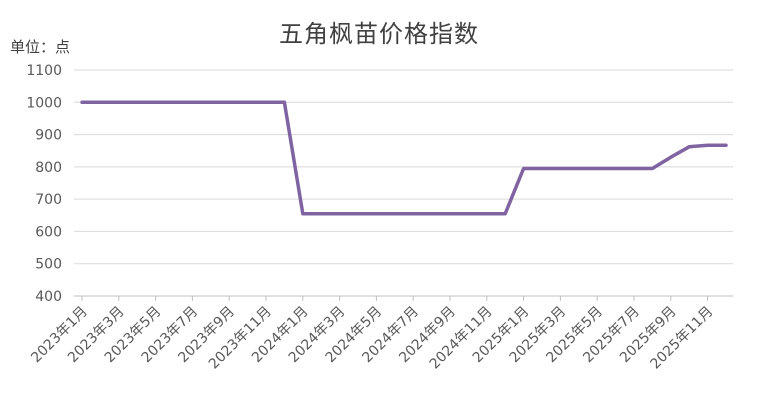 The image size is (758, 420). I want to click on unit-label: 单位：点, so click(40, 47).